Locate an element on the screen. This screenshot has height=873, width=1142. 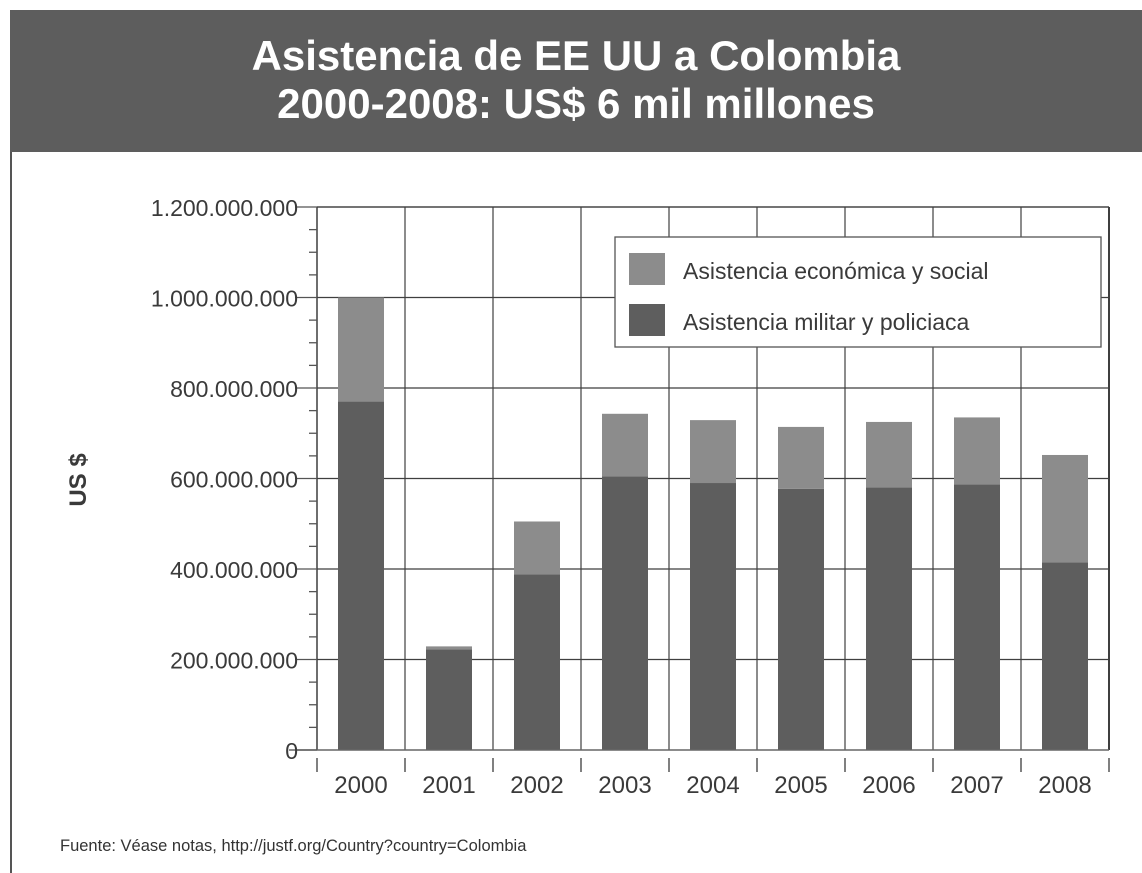
y-axis-title: US $ is located at coordinates (78, 480).